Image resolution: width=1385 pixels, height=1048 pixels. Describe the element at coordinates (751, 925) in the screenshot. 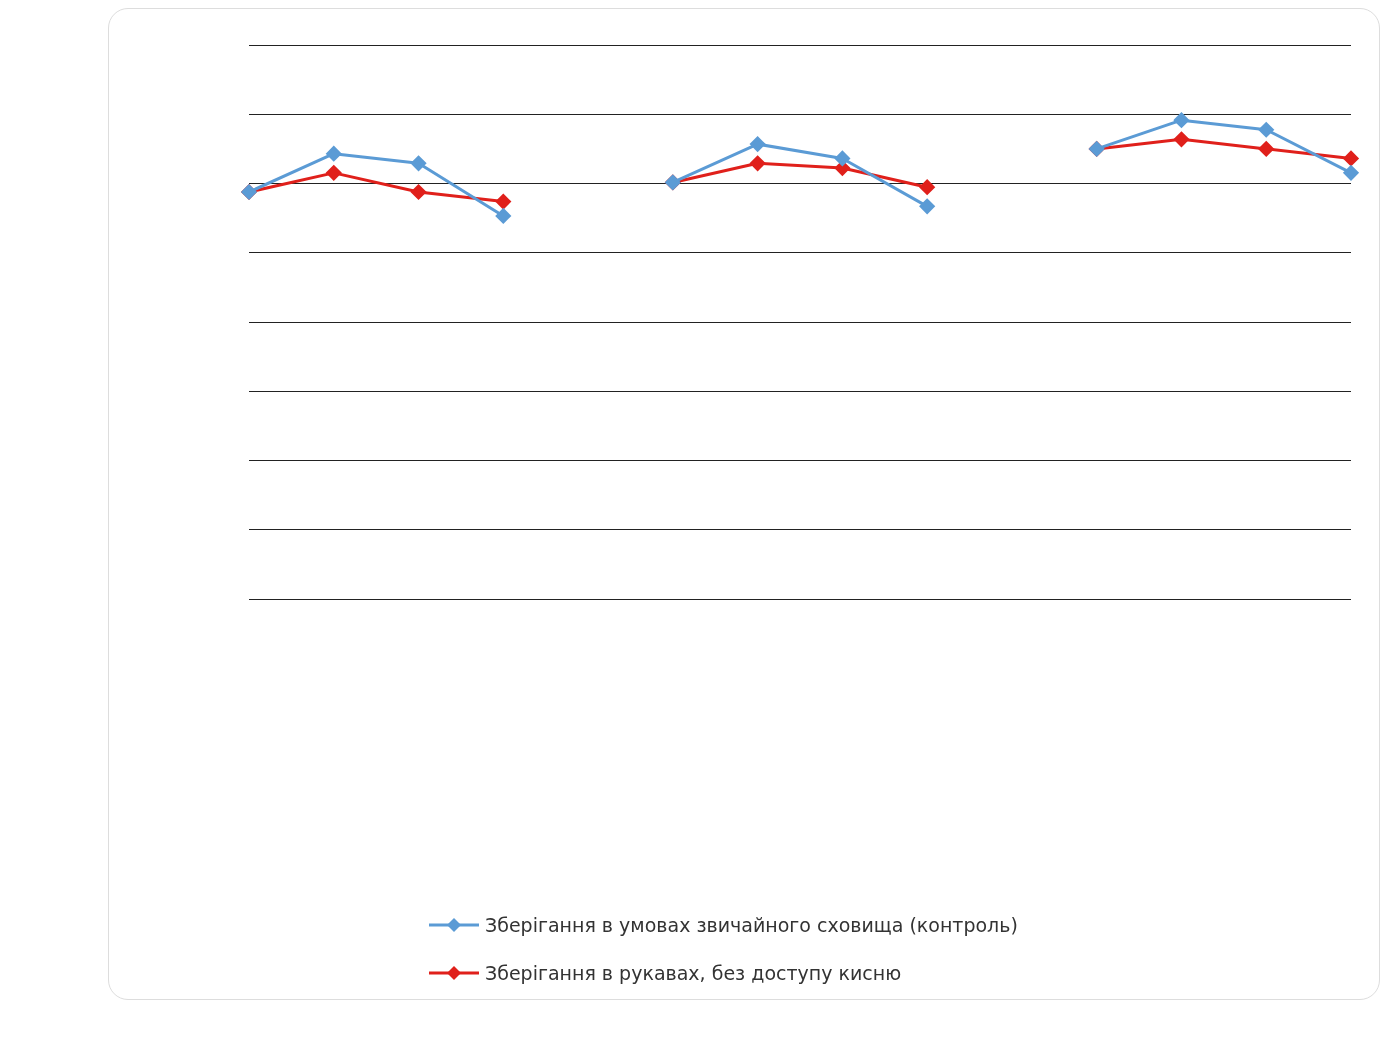

I see `legend-label: Зберігання в умовах звичайного сховища (контроль)` at that location.